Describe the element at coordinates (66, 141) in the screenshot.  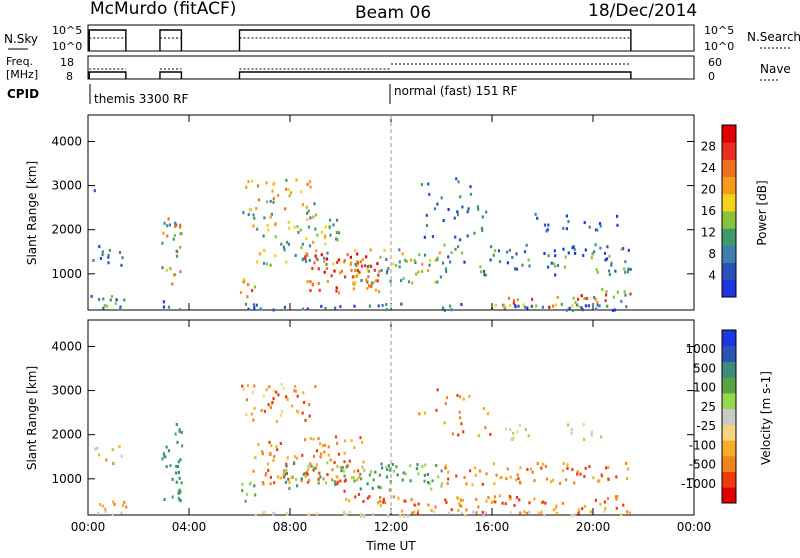
I see `y-tick-label: 4000` at that location.